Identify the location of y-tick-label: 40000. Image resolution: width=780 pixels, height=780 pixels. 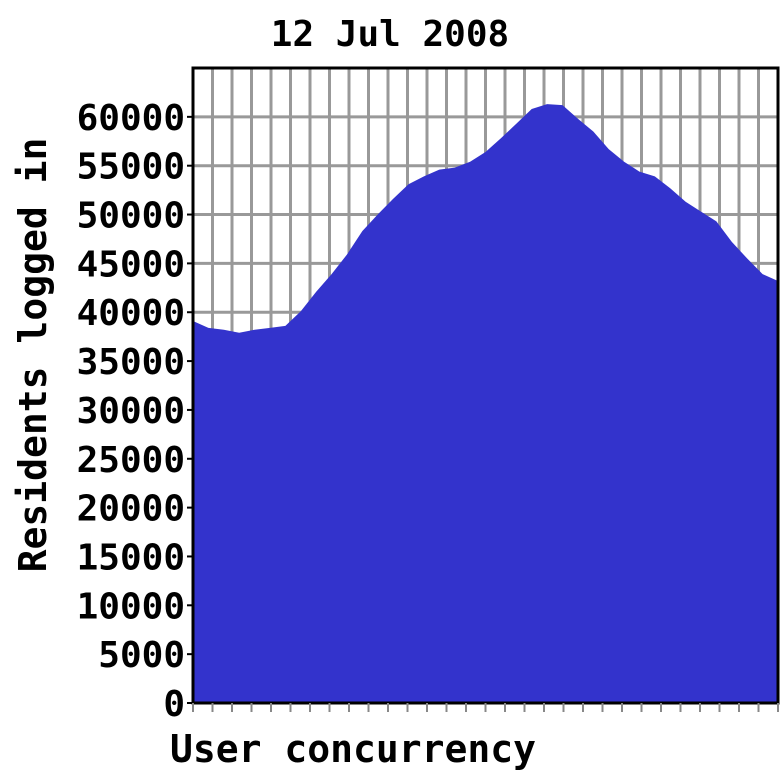
(131, 313).